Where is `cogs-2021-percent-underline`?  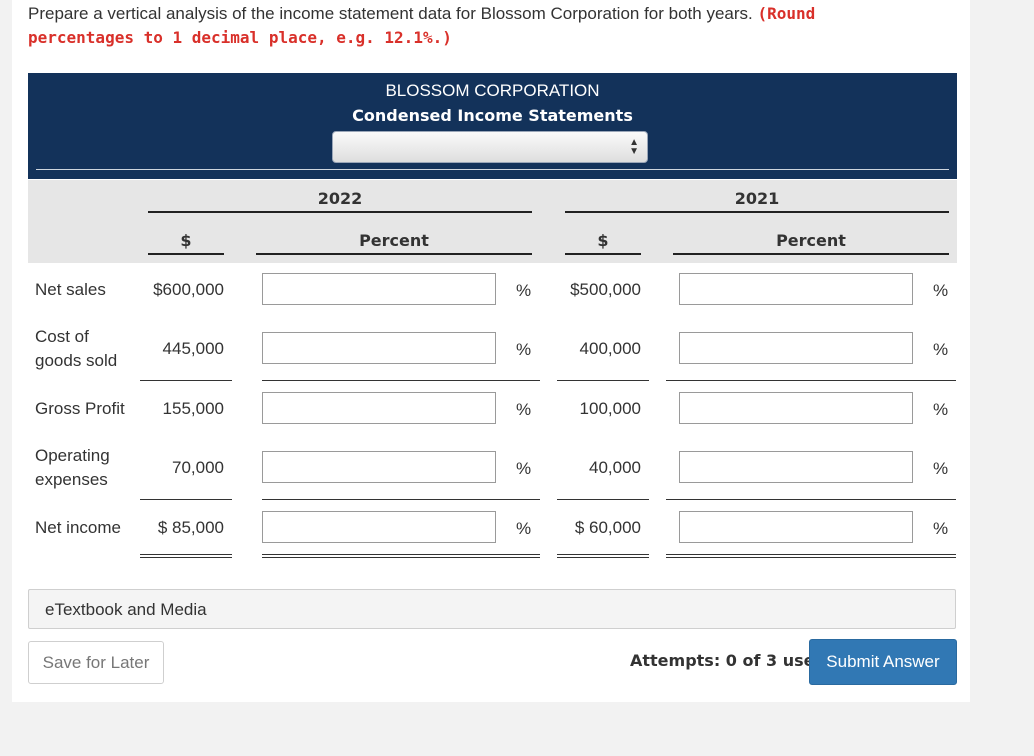
cogs-2021-percent-underline is located at coordinates (811, 380).